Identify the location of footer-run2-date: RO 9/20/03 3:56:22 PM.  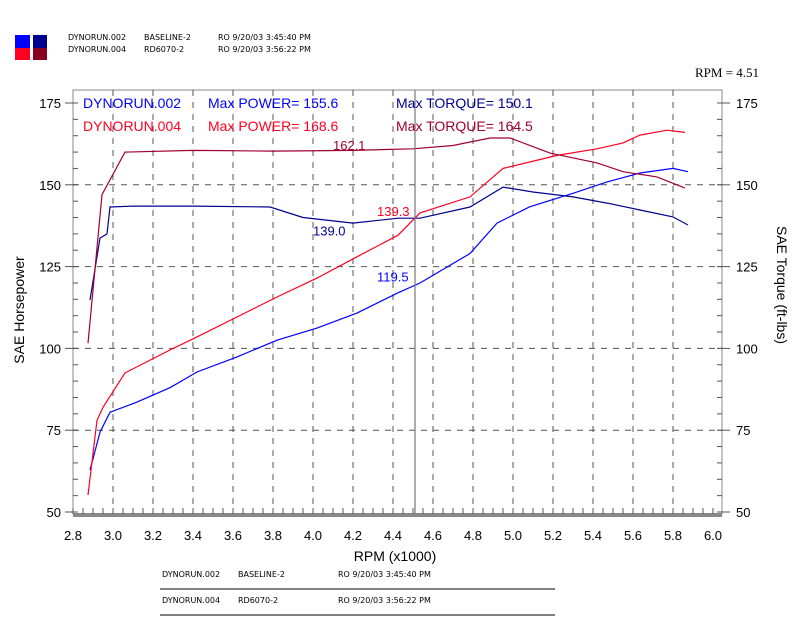
(384, 600).